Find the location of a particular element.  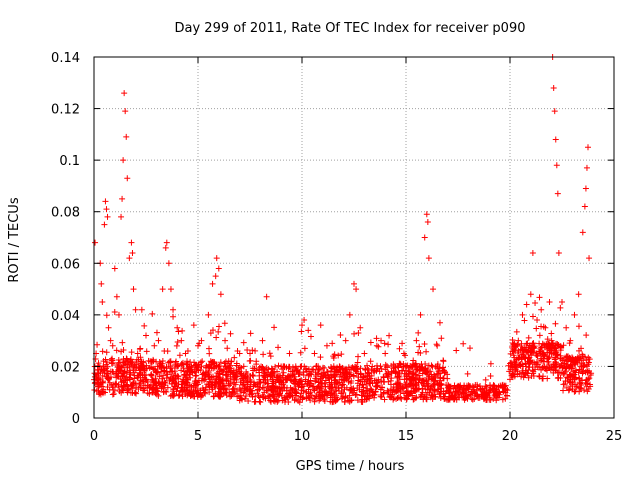

y-tick-label: 0.02 is located at coordinates (65, 367).